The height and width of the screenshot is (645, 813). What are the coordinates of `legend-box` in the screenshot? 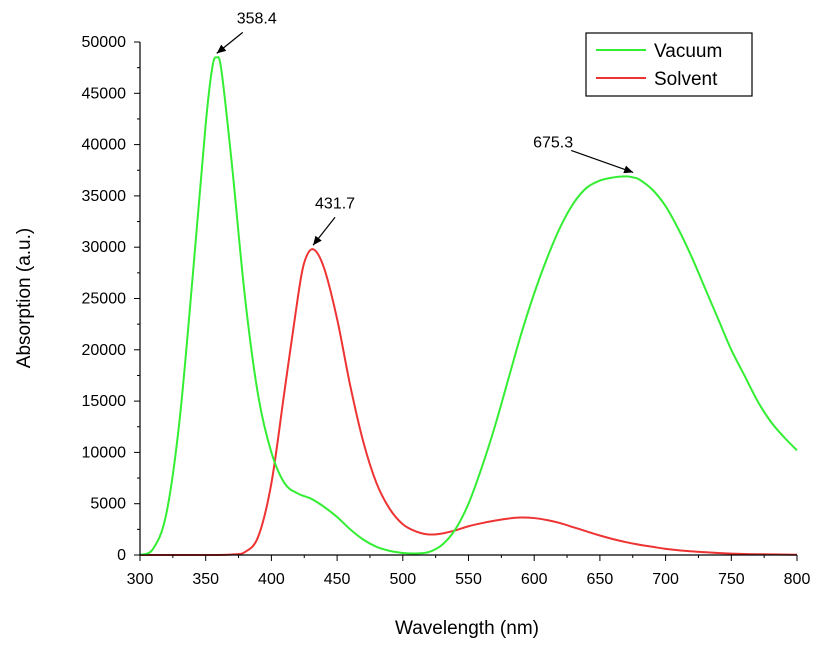 It's located at (669, 64).